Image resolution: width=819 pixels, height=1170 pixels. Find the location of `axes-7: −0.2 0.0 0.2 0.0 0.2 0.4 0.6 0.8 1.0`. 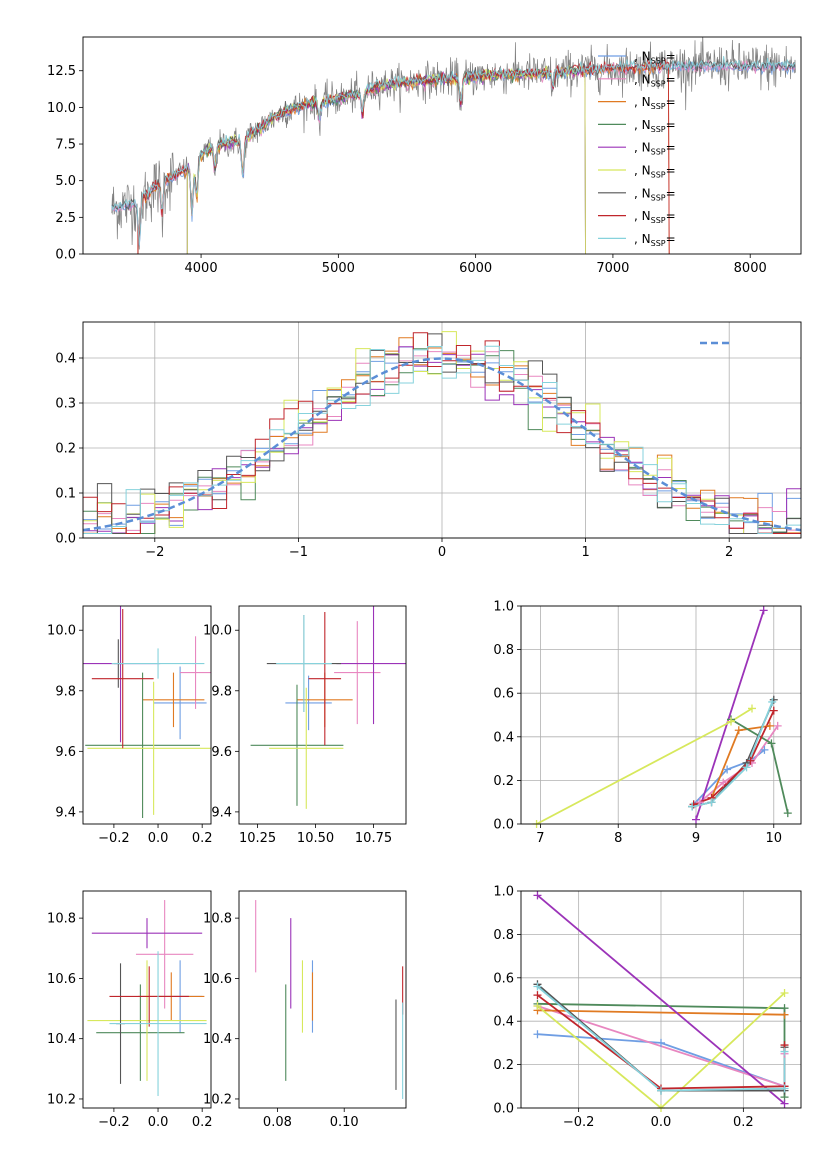

axes-7: −0.2 0.0 0.2 0.0 0.2 0.4 0.6 0.8 1.0 is located at coordinates (647, 1007).